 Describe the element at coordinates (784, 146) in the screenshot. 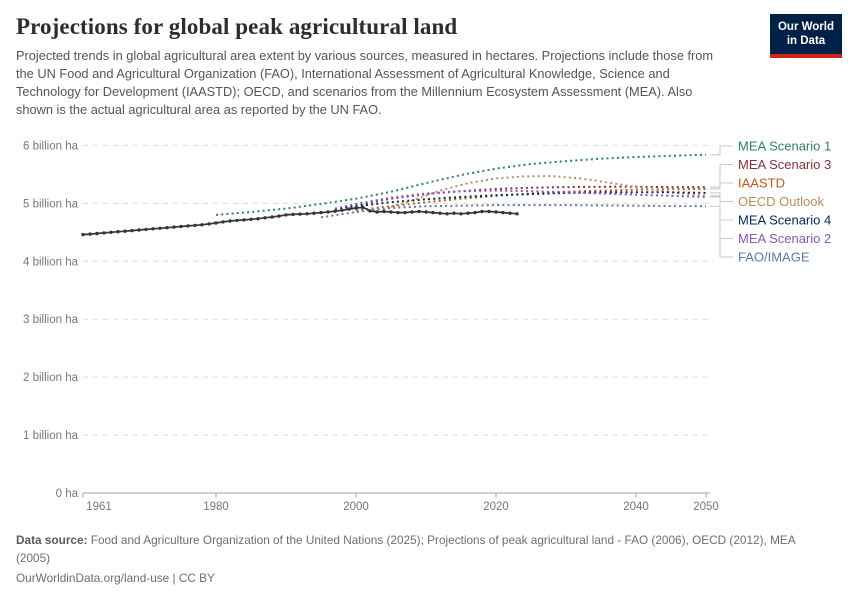

I see `legend-label-mea-scenario-1: MEA Scenario 1` at that location.